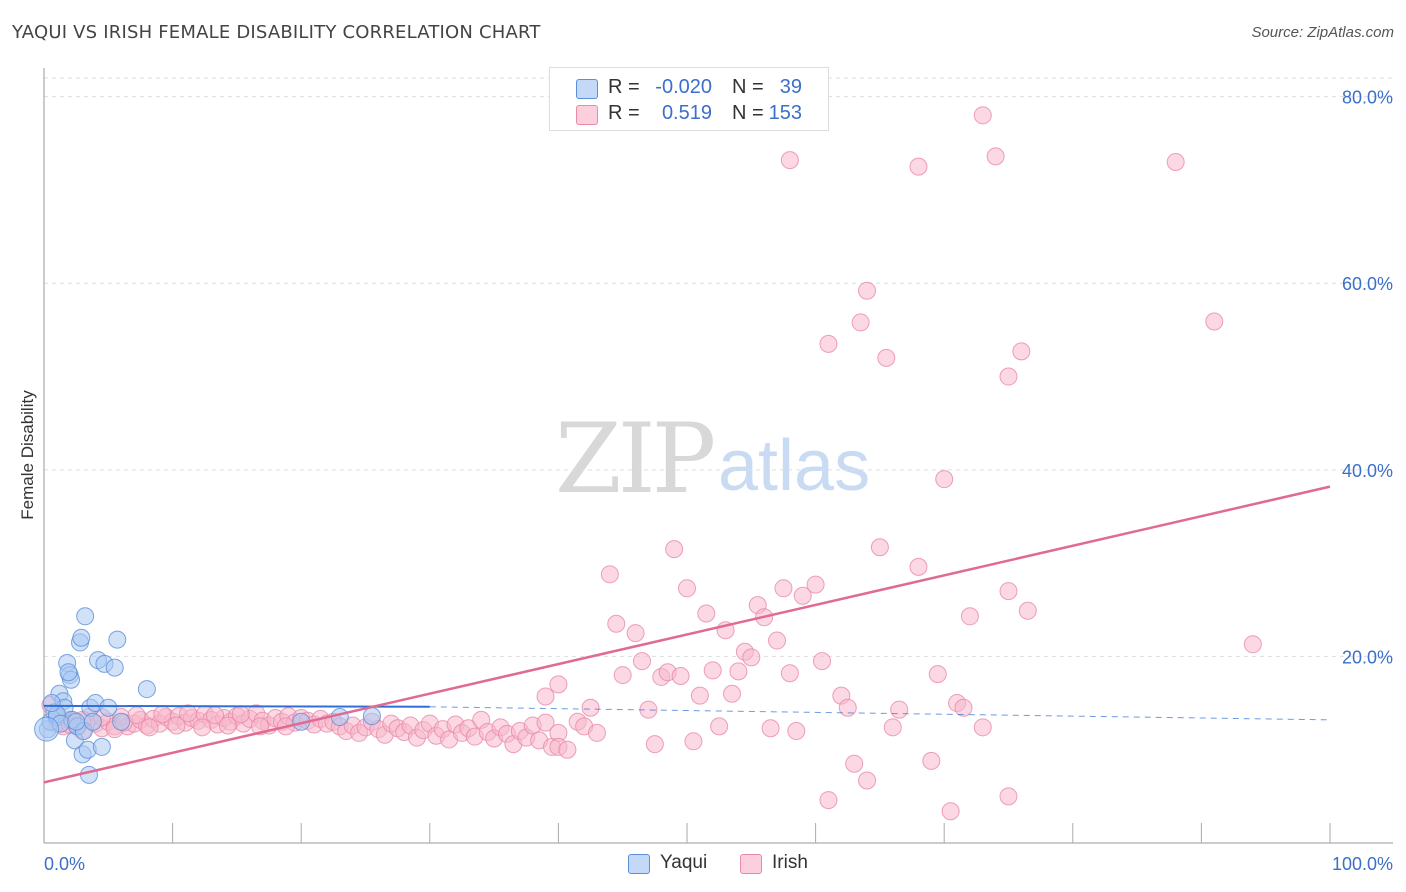 The width and height of the screenshot is (1406, 892). I want to click on legend-bottom-label-irish: Irish, so click(790, 862).